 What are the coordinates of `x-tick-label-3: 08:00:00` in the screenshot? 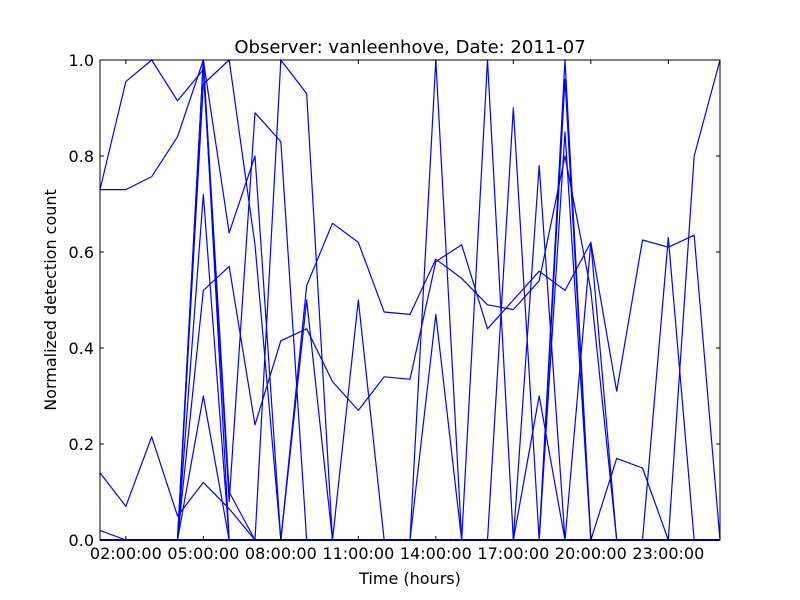 It's located at (281, 553).